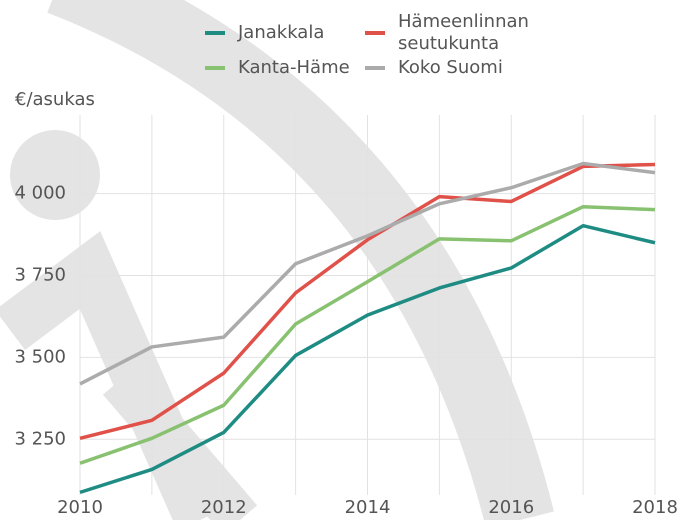 The width and height of the screenshot is (696, 520). Describe the element at coordinates (80, 507) in the screenshot. I see `x-tick-label: 2010` at that location.